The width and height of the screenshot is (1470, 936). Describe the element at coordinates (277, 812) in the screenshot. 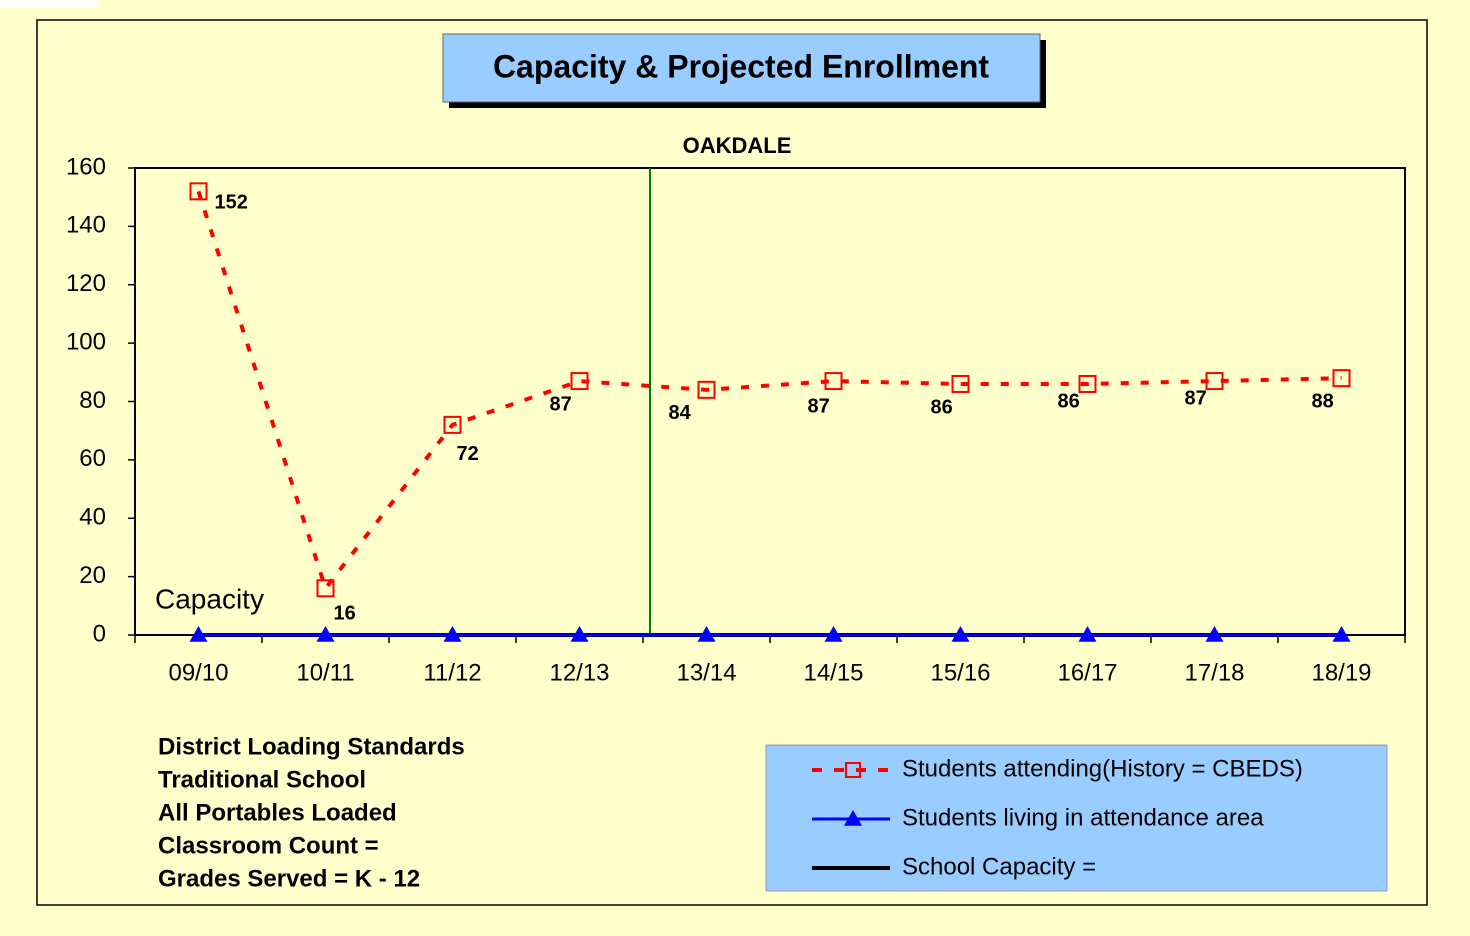

I see `note: All Portables Loaded` at that location.